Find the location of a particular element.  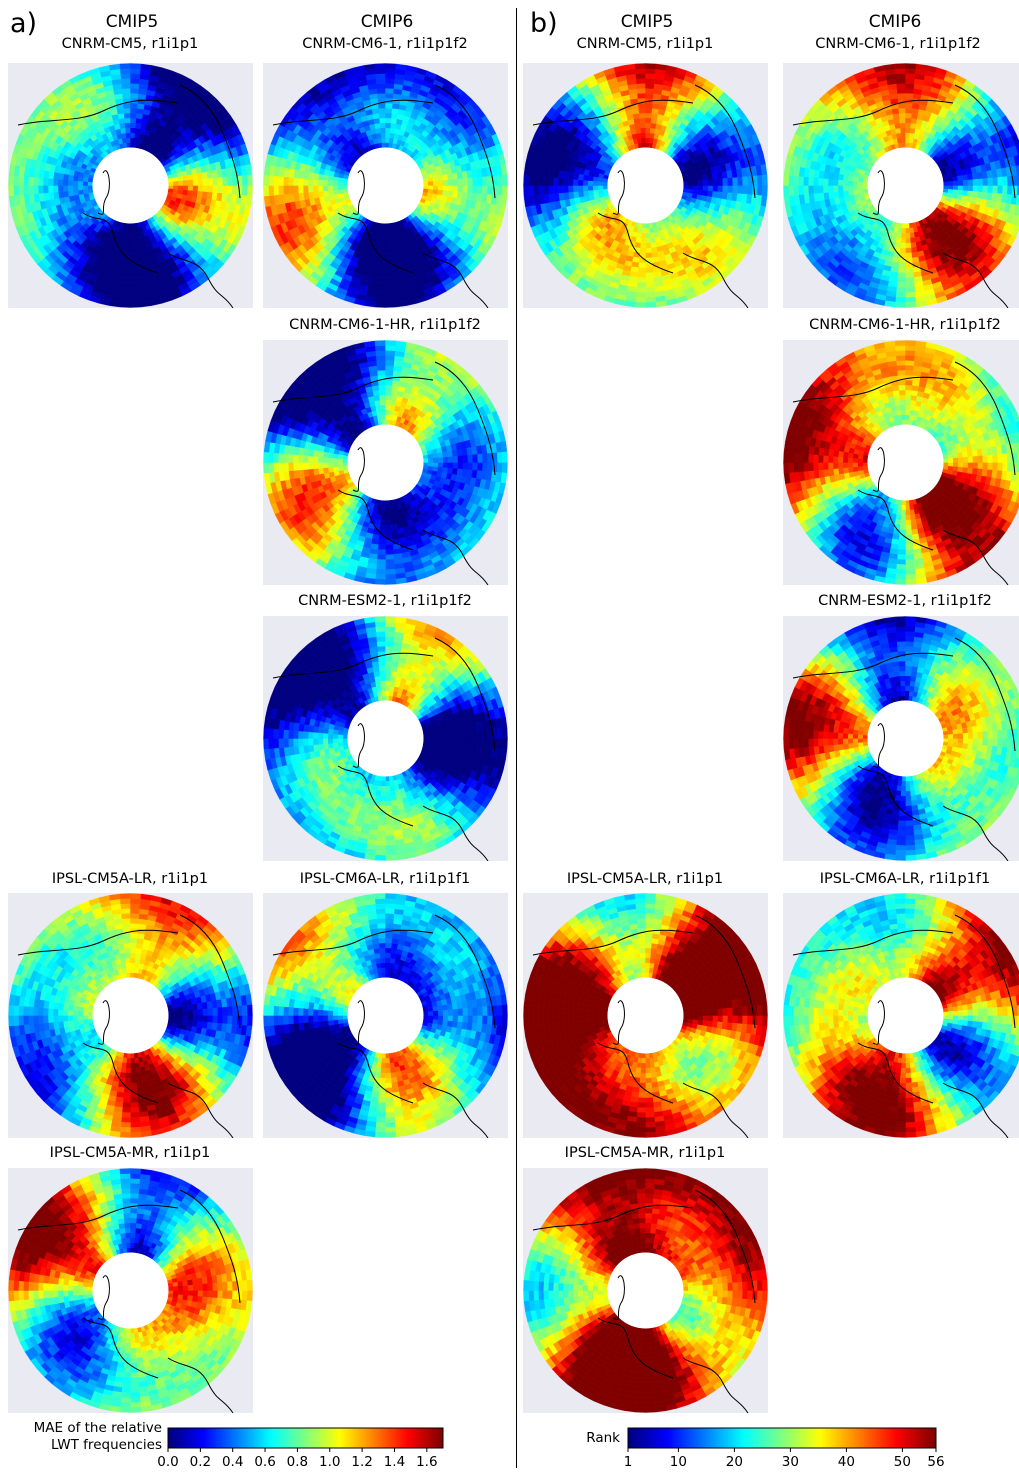

map-title-a-cnrm-cm6-1-hr: CNRM-CM6-1-HR, r1i1p1f2 is located at coordinates (385, 325).